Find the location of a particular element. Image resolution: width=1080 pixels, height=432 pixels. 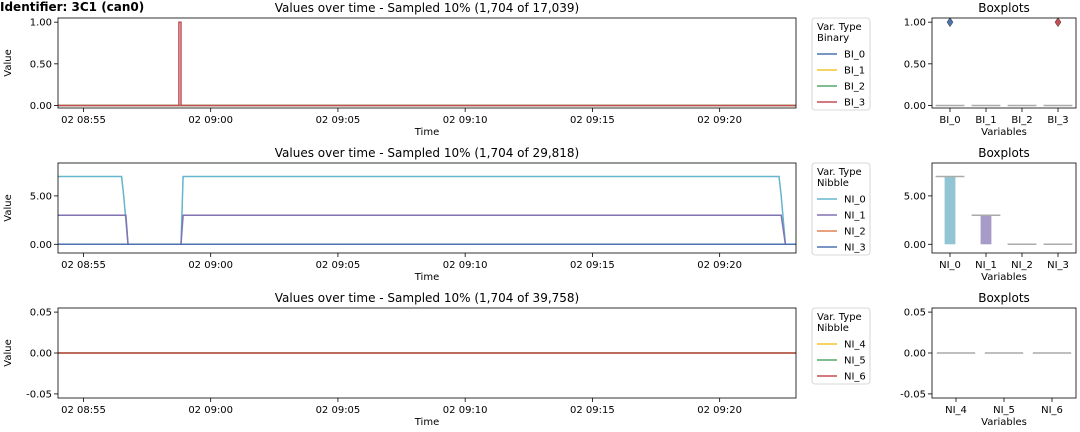

x-tick-label: BI_3 is located at coordinates (1057, 120).